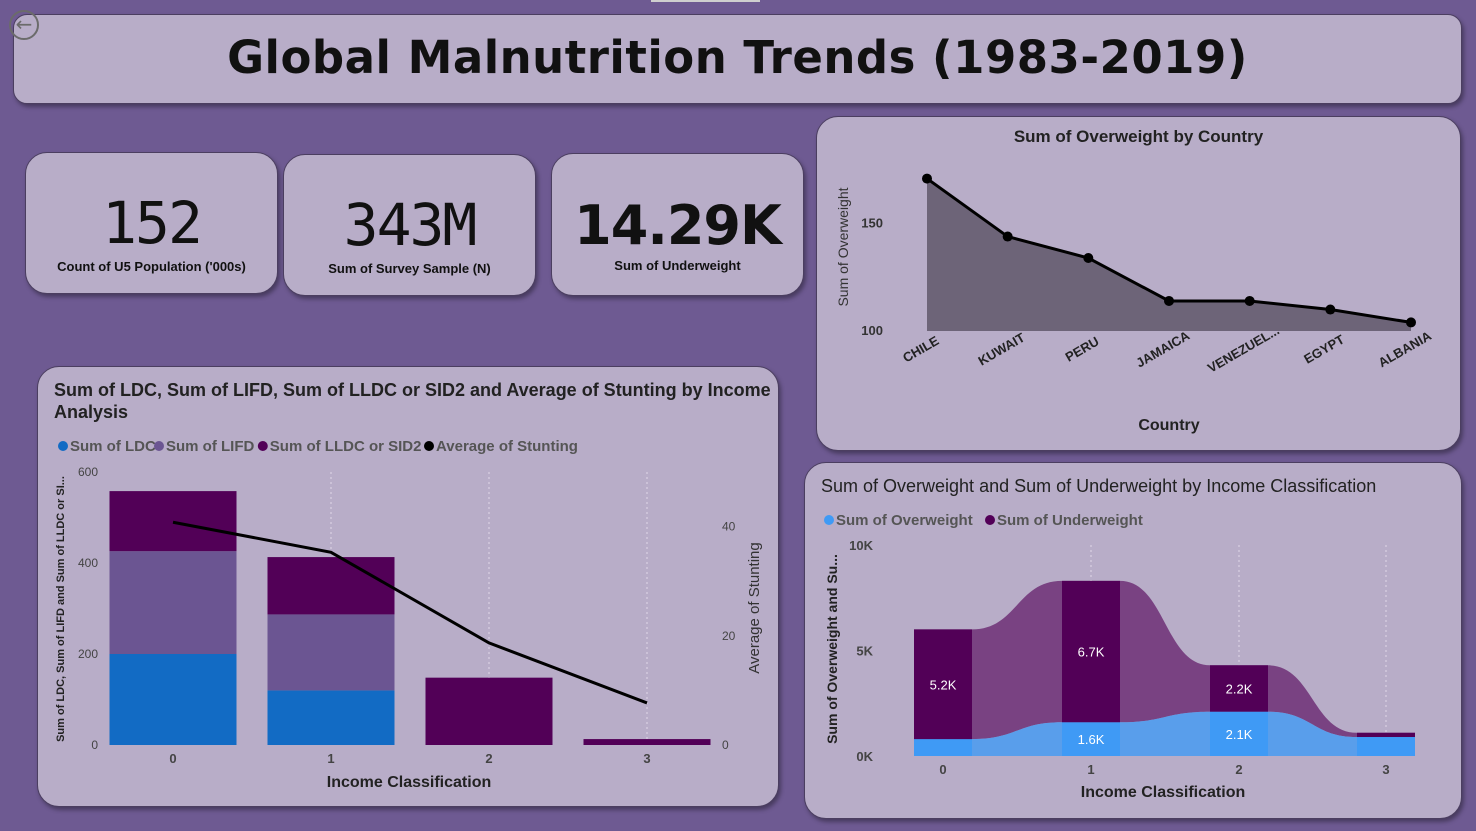 Image resolution: width=1476 pixels, height=831 pixels. What do you see at coordinates (754, 607) in the screenshot?
I see `y2-axis-title: Average of Stunting` at bounding box center [754, 607].